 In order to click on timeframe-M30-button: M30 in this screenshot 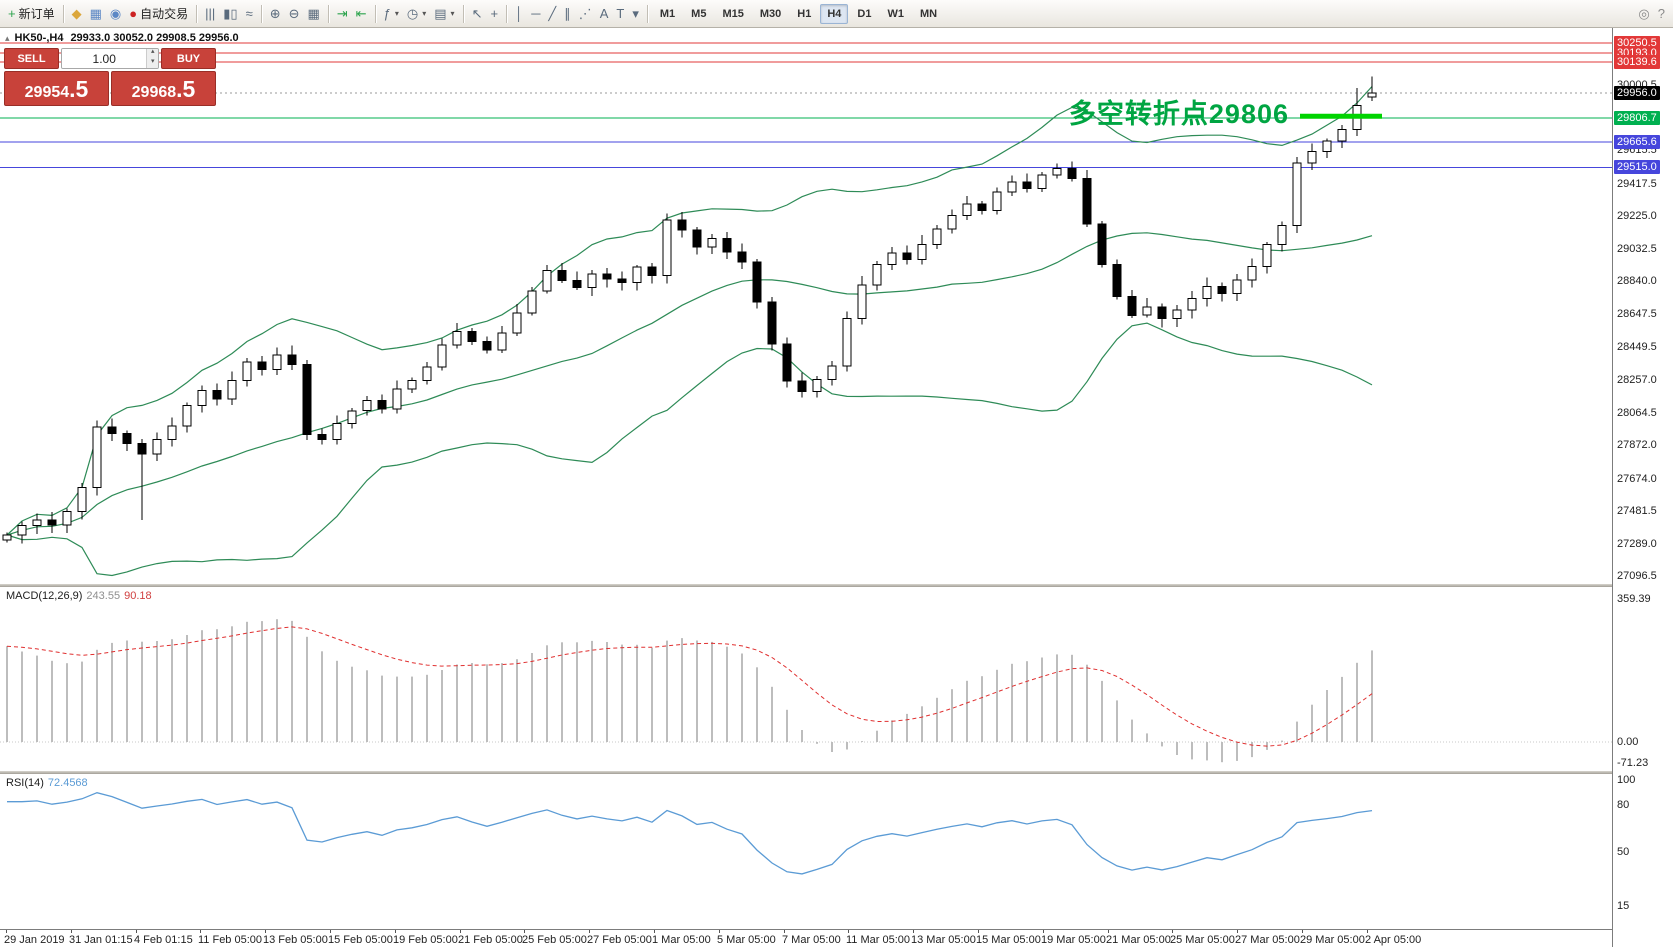, I will do `click(770, 13)`.